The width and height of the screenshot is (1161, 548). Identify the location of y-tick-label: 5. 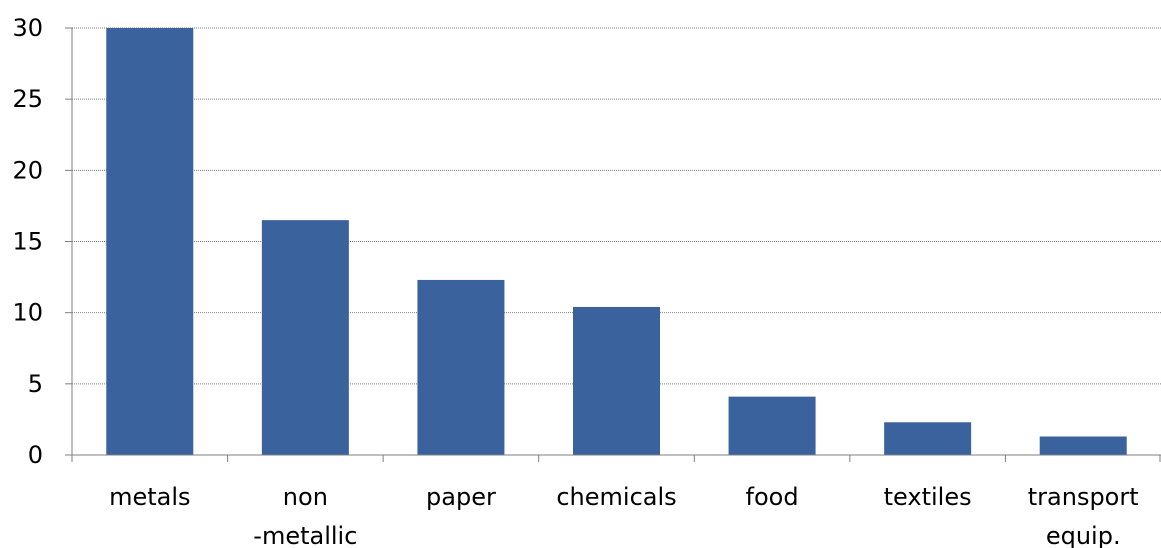
(35, 384).